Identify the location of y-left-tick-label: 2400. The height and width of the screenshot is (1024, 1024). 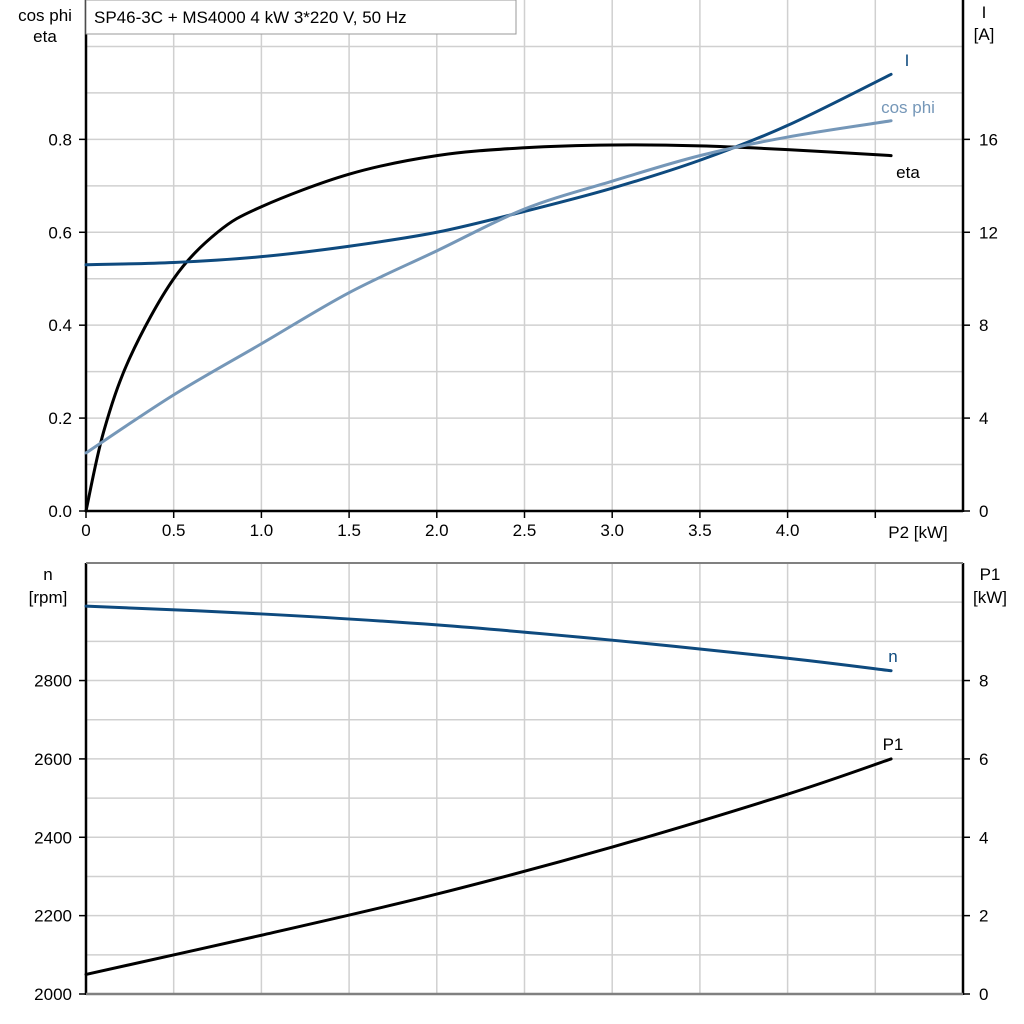
(53, 837).